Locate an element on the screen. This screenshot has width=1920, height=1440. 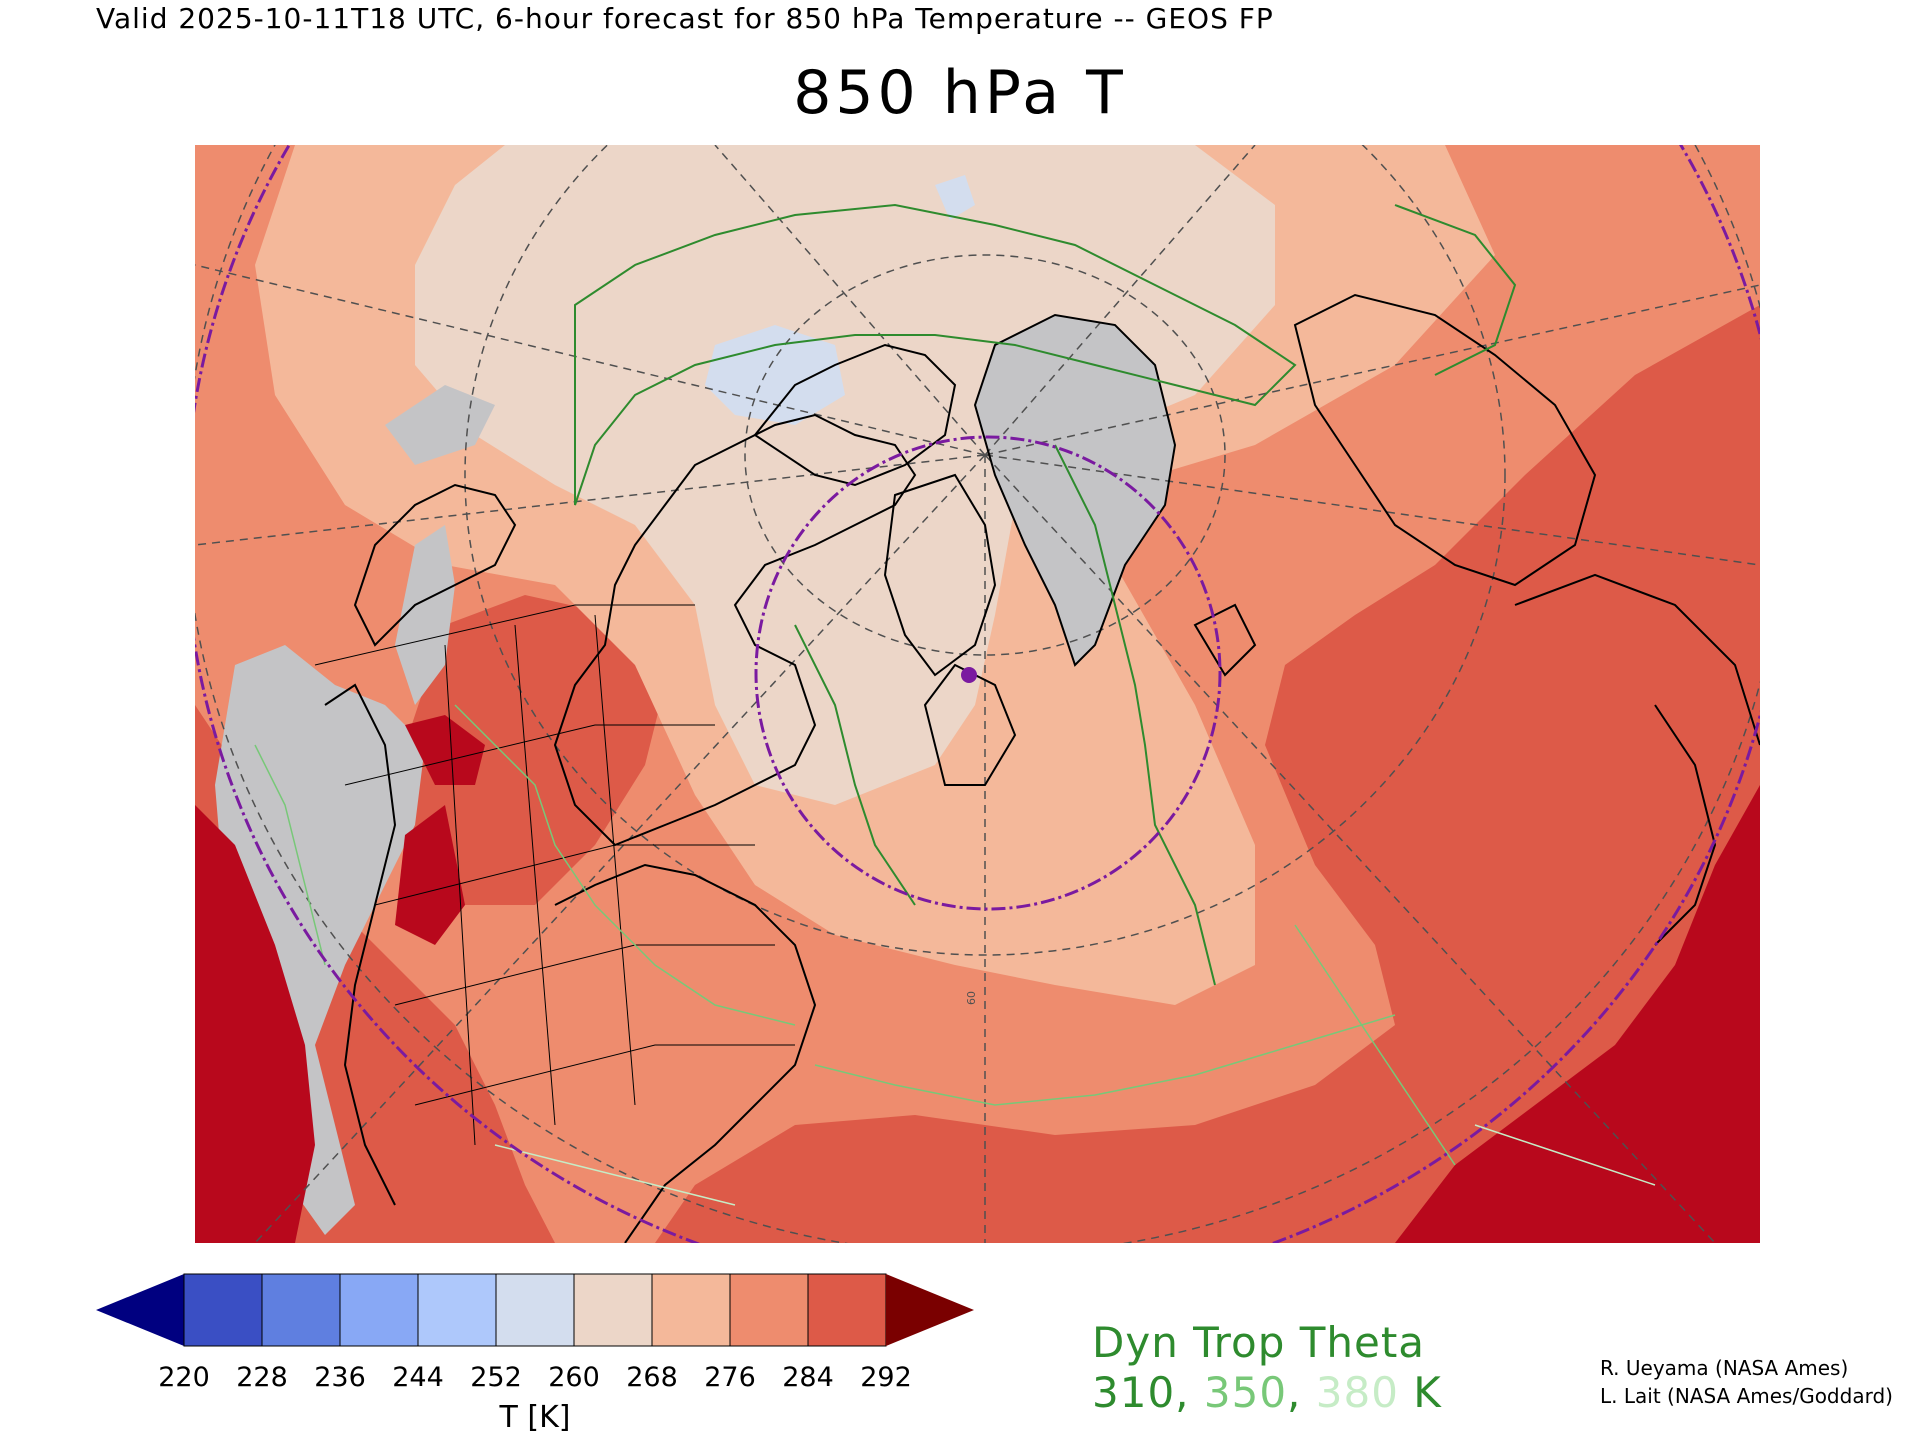
legend-values: 310, 350, 380 K is located at coordinates (1267, 1392).